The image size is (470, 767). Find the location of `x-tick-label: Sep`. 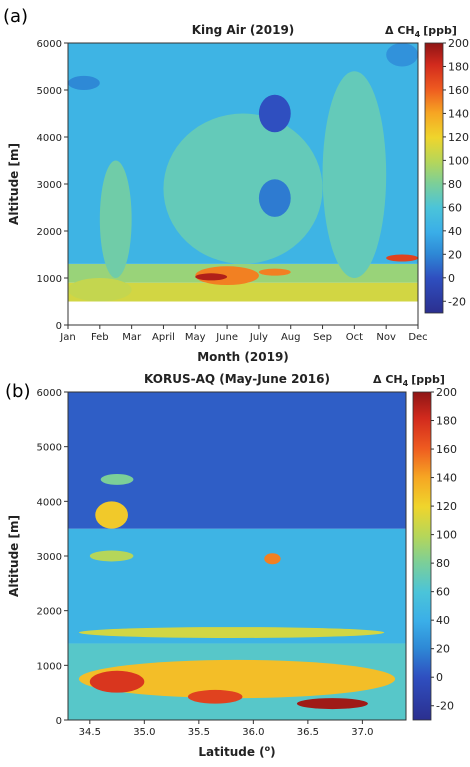

x-tick-label: Sep is located at coordinates (322, 337).